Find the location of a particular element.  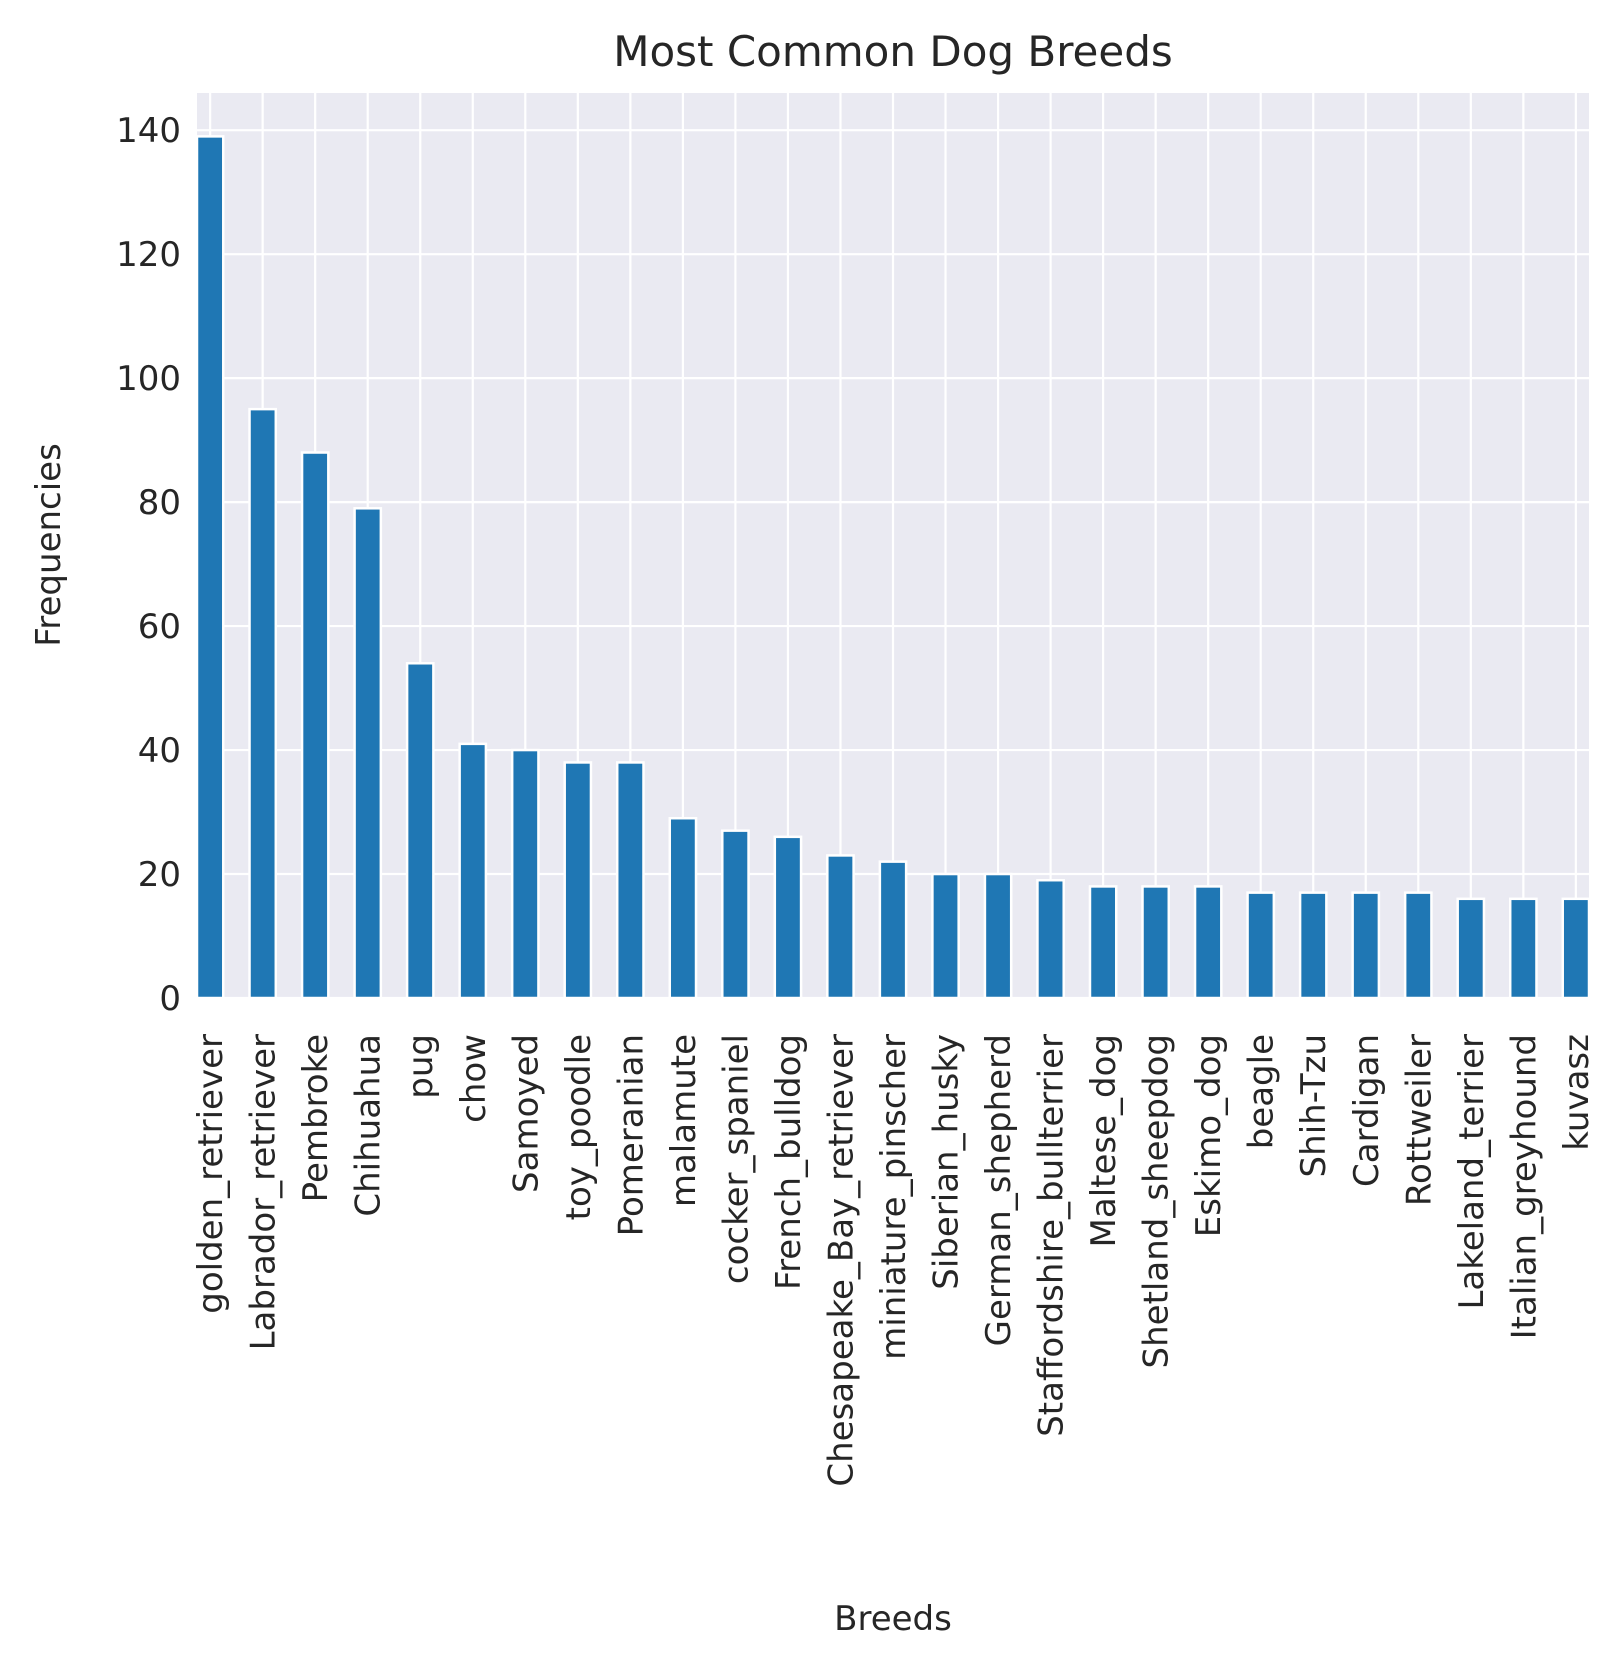

x-tick-label: Maltese_dog is located at coordinates (1104, 1140).